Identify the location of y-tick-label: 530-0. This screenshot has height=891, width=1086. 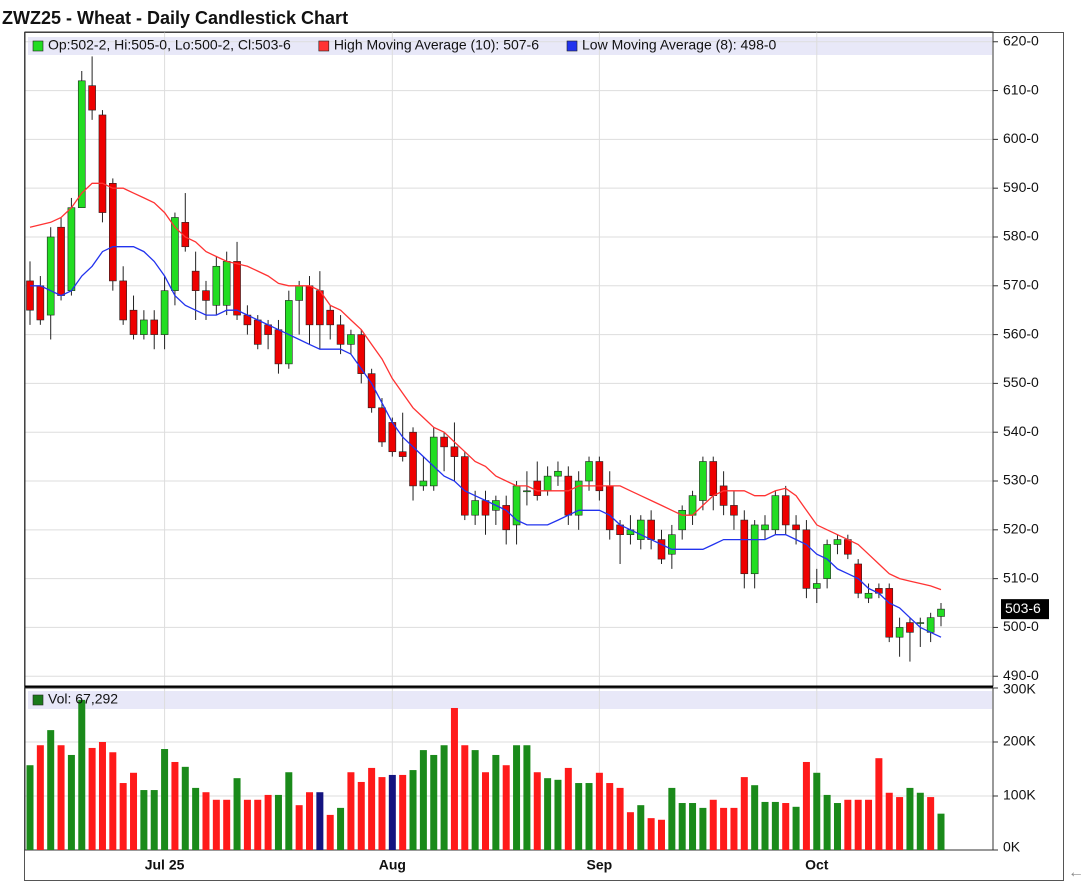
(1021, 480).